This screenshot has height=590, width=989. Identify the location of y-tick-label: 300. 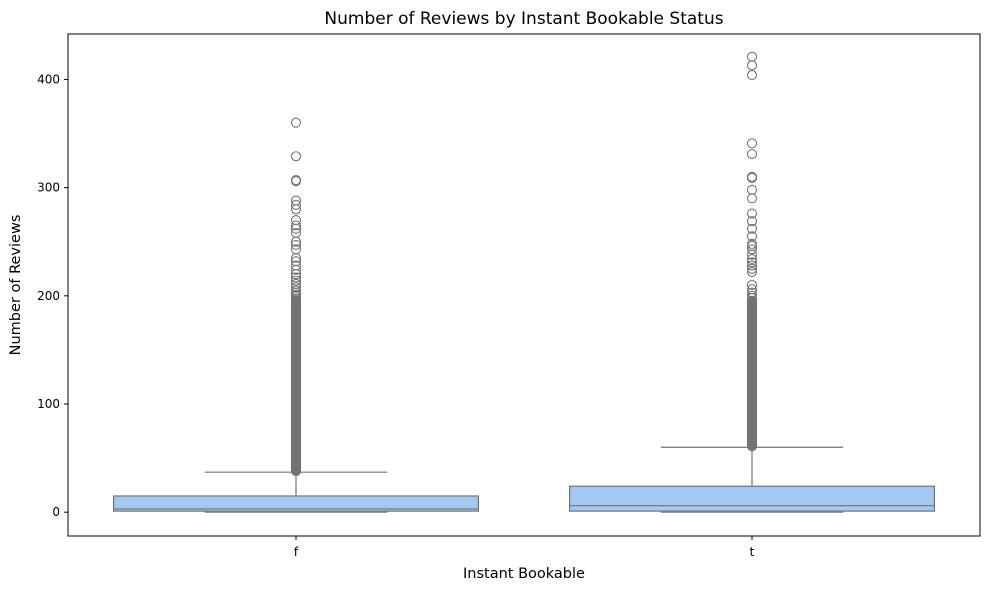
(48, 188).